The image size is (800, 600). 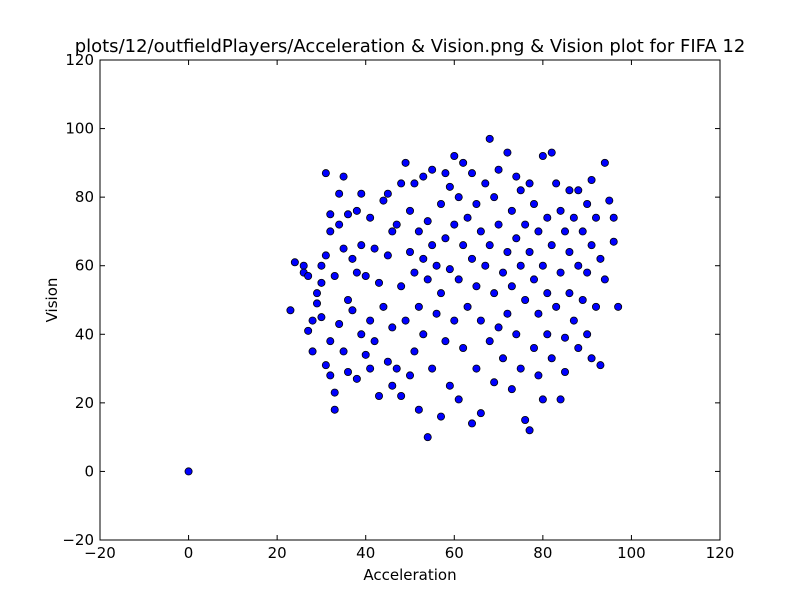 I want to click on y-tick-label: 120, so click(x=79, y=60).